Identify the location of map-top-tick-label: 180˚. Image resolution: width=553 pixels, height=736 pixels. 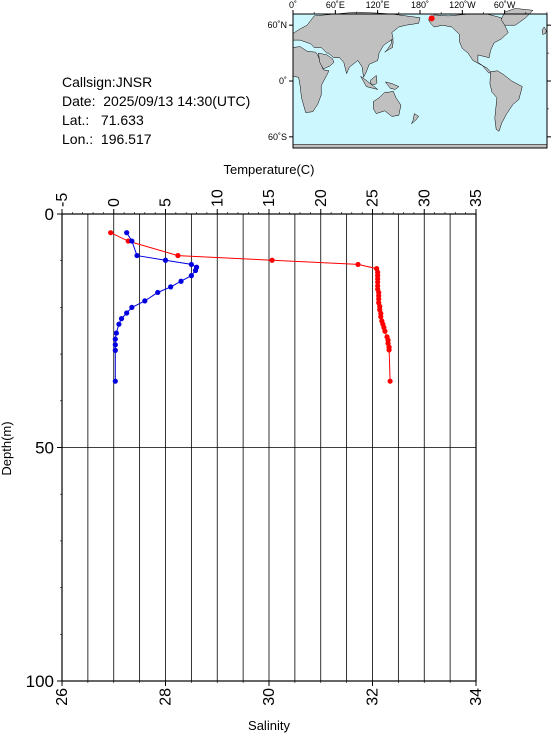
(420, 5).